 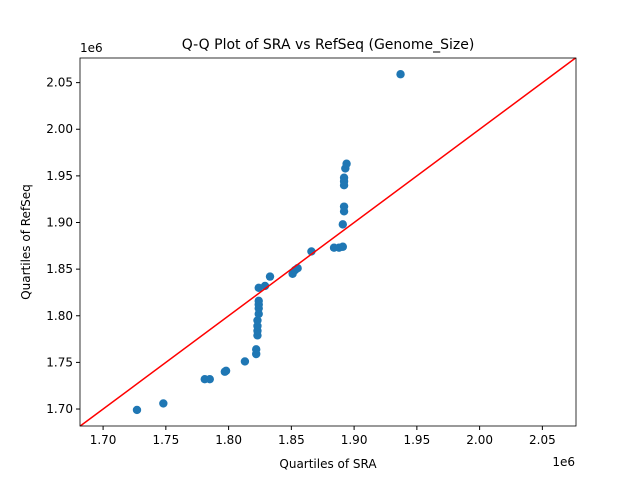 I want to click on x-offset: 1e6, so click(x=563, y=462).